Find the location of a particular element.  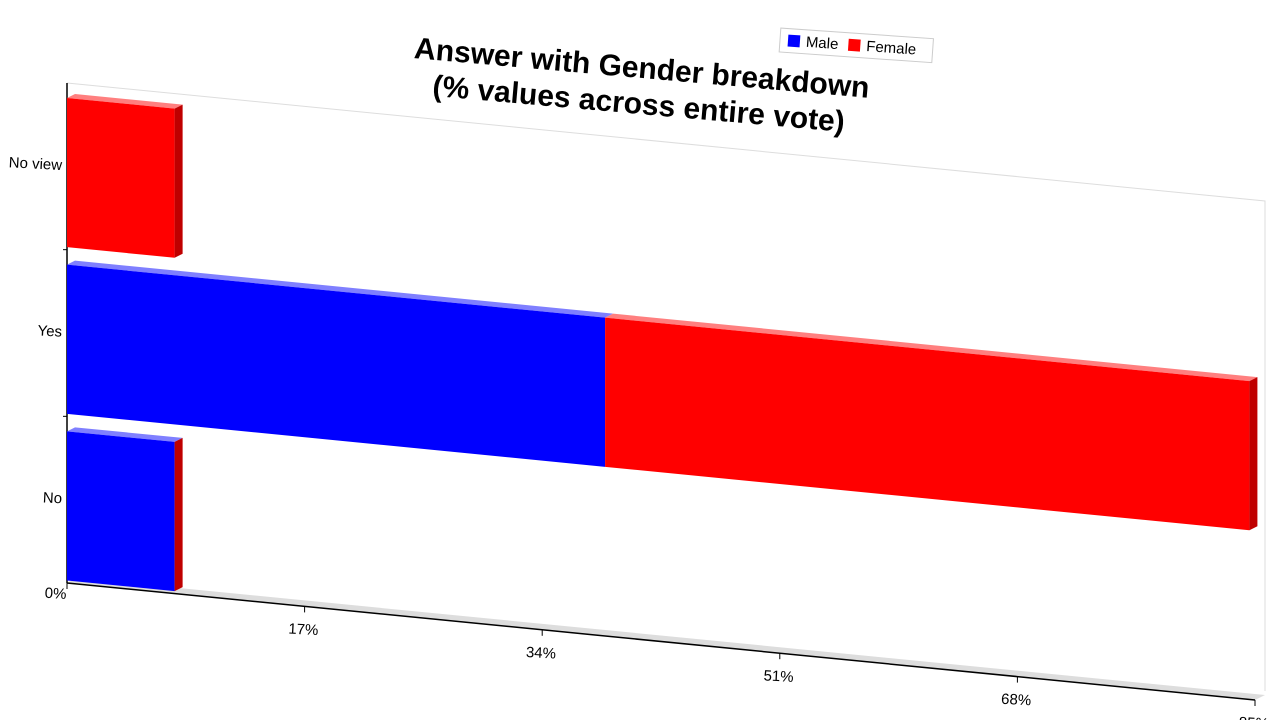

y-tick-label: No is located at coordinates (52, 498).